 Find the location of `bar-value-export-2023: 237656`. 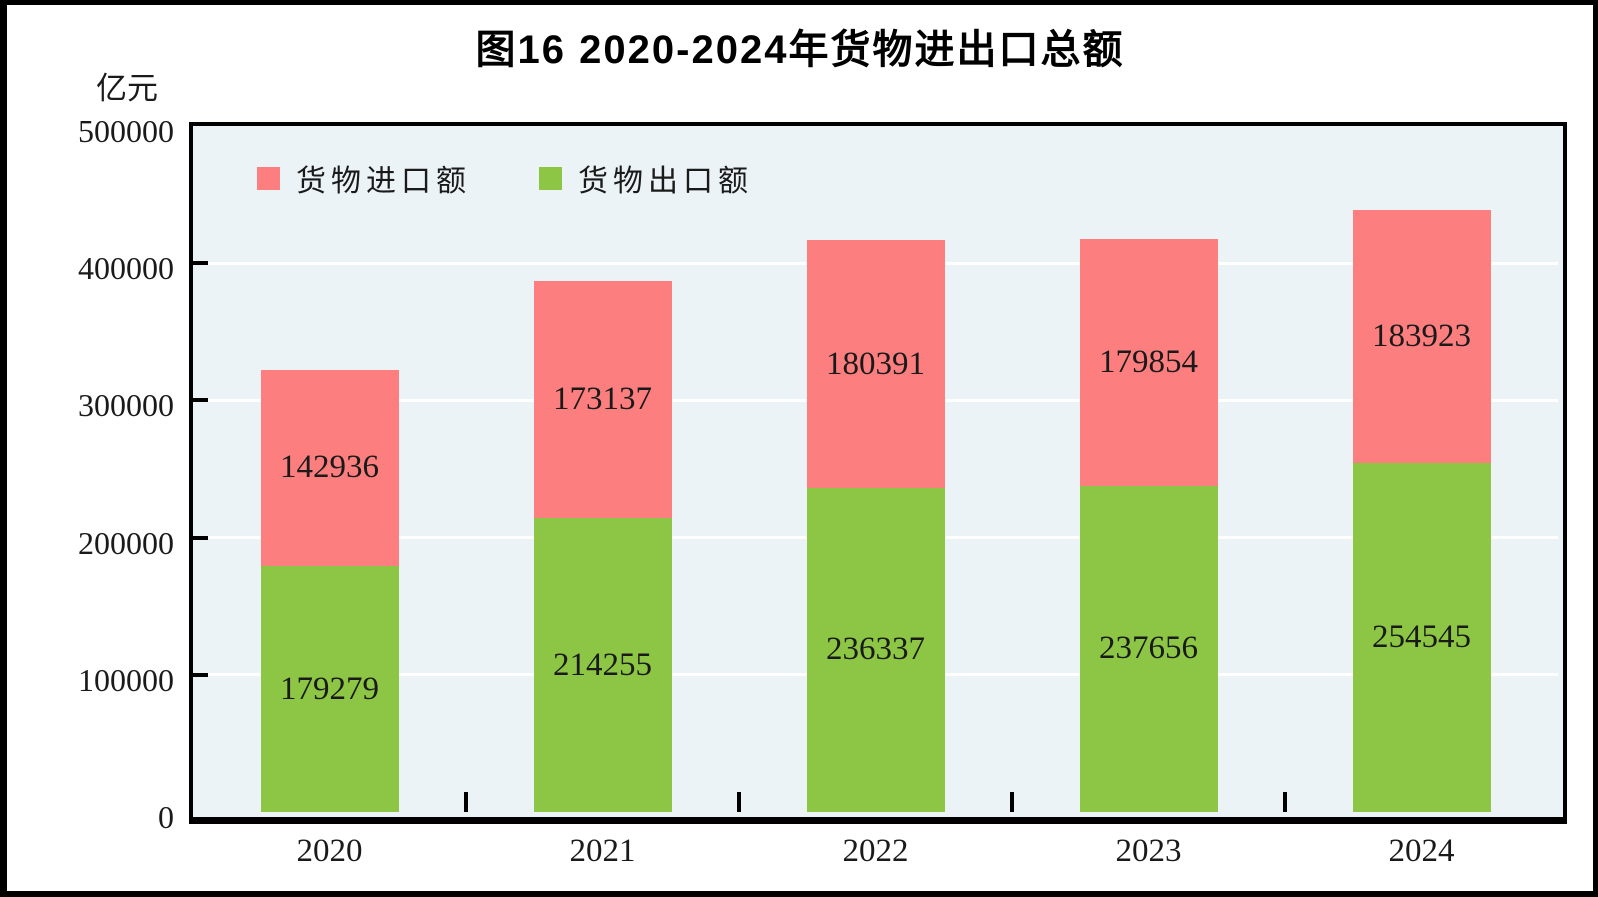

bar-value-export-2023: 237656 is located at coordinates (1148, 648).